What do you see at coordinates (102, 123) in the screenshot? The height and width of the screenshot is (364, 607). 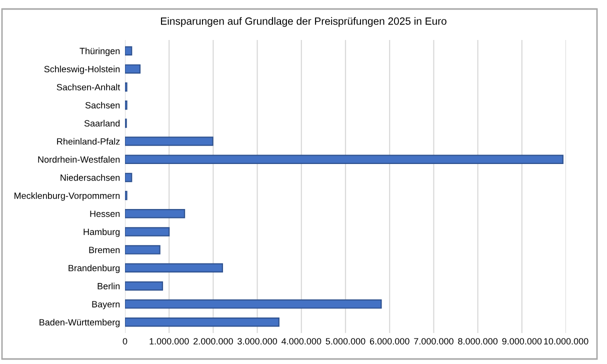 I see `y-tick-label: Saarland` at bounding box center [102, 123].